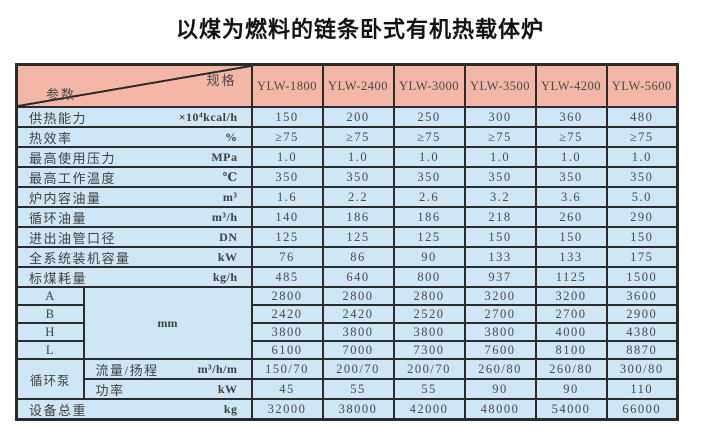 The height and width of the screenshot is (430, 720). What do you see at coordinates (429, 369) in the screenshot?
I see `value-cell: 200/70` at bounding box center [429, 369].